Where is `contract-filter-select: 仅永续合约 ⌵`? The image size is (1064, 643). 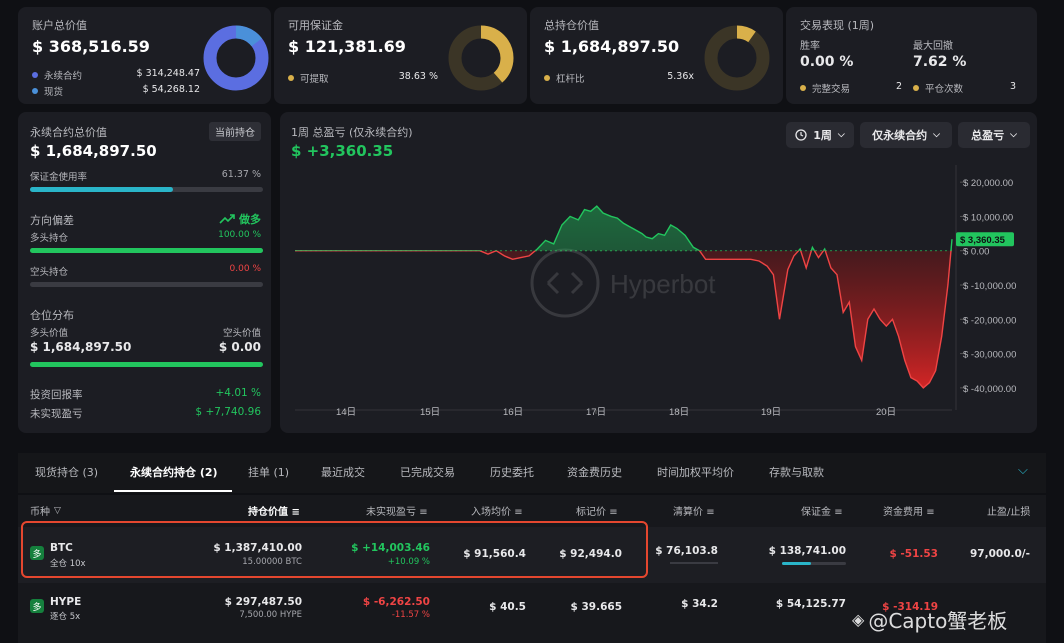
contract-filter-select: 仅永续合约 ⌵ is located at coordinates (906, 135).